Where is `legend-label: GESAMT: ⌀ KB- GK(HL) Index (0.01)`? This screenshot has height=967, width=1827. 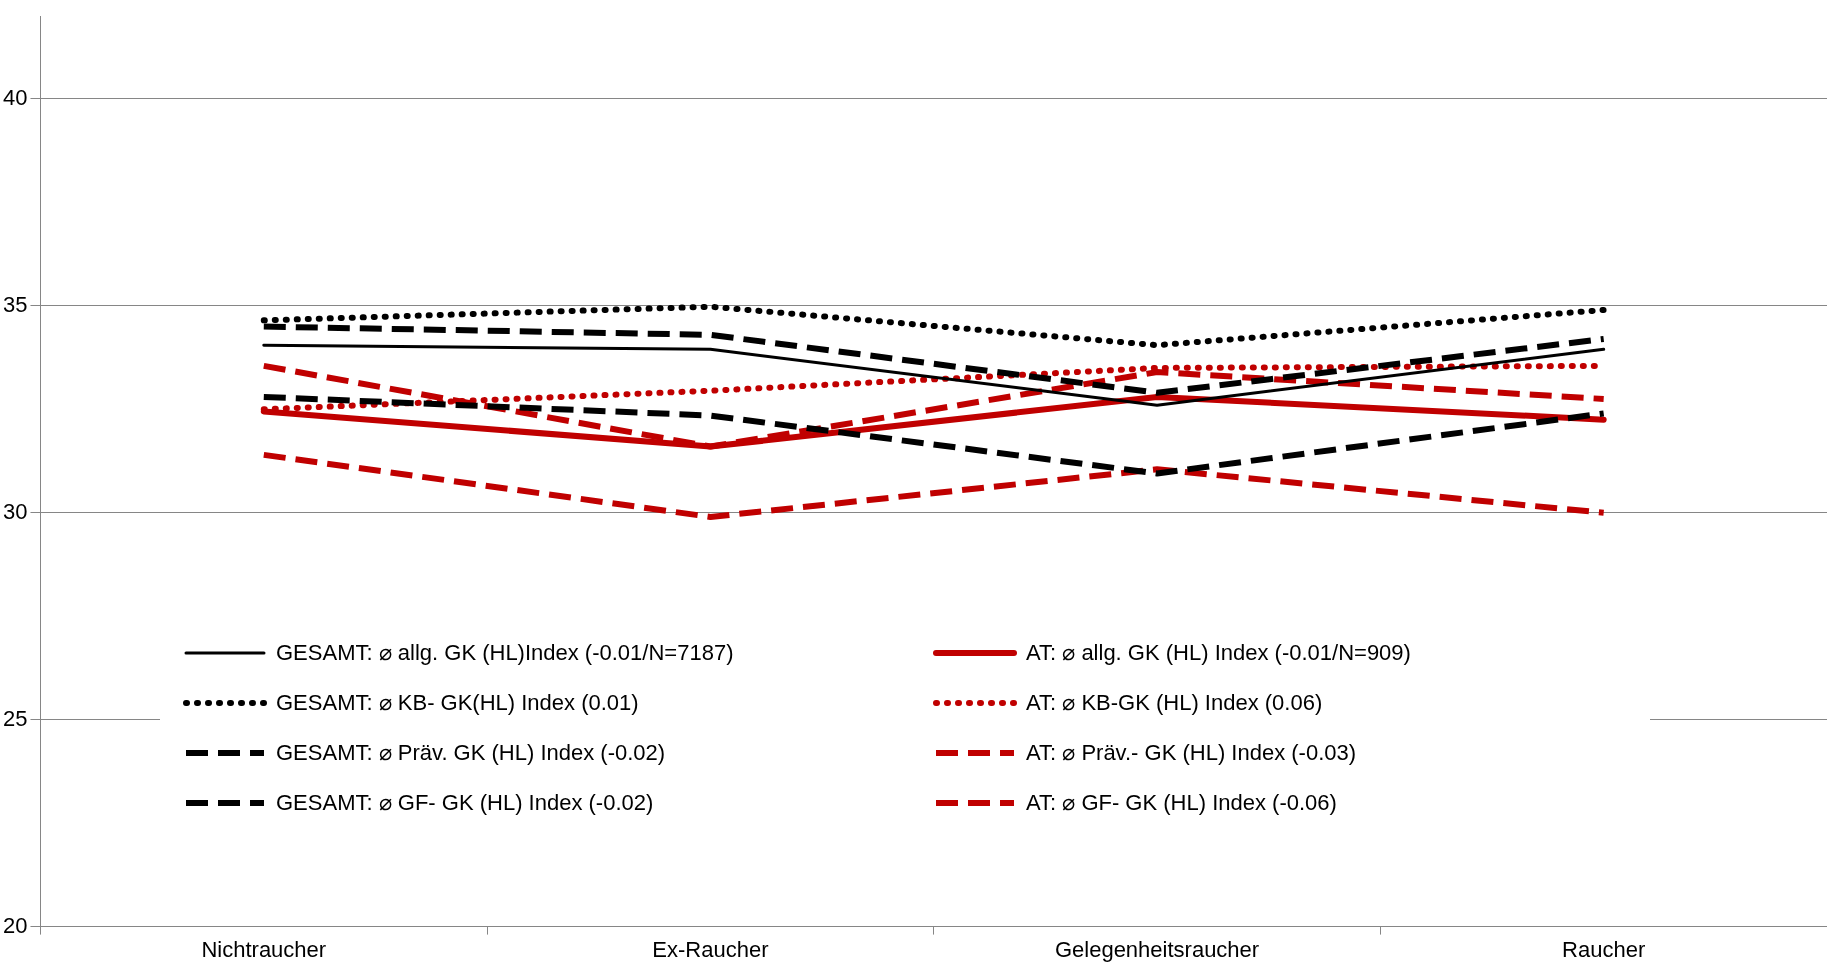 legend-label: GESAMT: ⌀ KB- GK(HL) Index (0.01) is located at coordinates (457, 703).